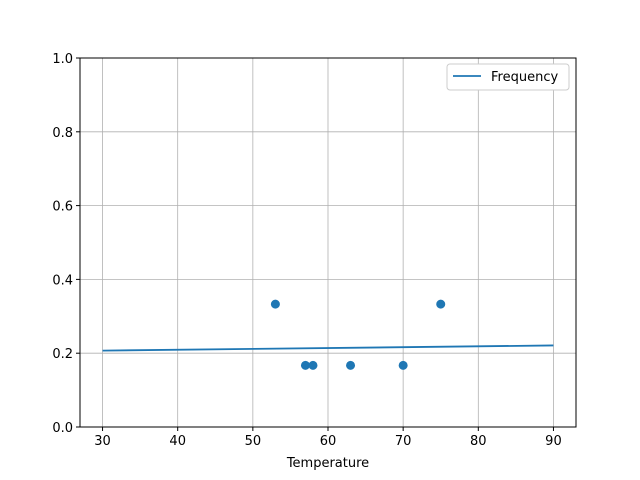  What do you see at coordinates (253, 441) in the screenshot?
I see `x-tick-label: 50` at bounding box center [253, 441].